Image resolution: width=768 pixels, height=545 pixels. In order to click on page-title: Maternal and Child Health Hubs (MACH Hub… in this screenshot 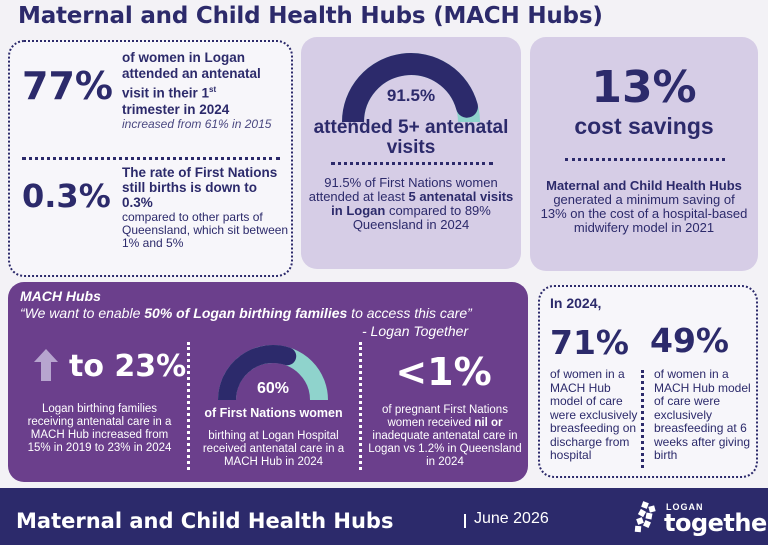, I will do `click(310, 16)`.